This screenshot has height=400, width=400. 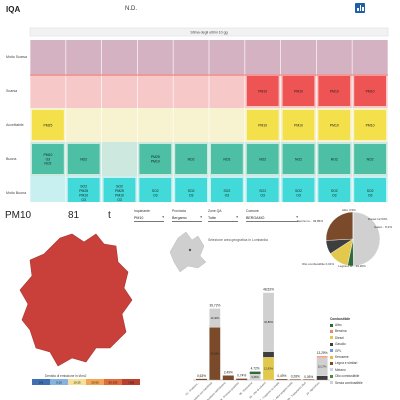 What do you see at coordinates (77, 382) in the screenshot?
I see `density-legend-label: 10-25` at bounding box center [77, 382].